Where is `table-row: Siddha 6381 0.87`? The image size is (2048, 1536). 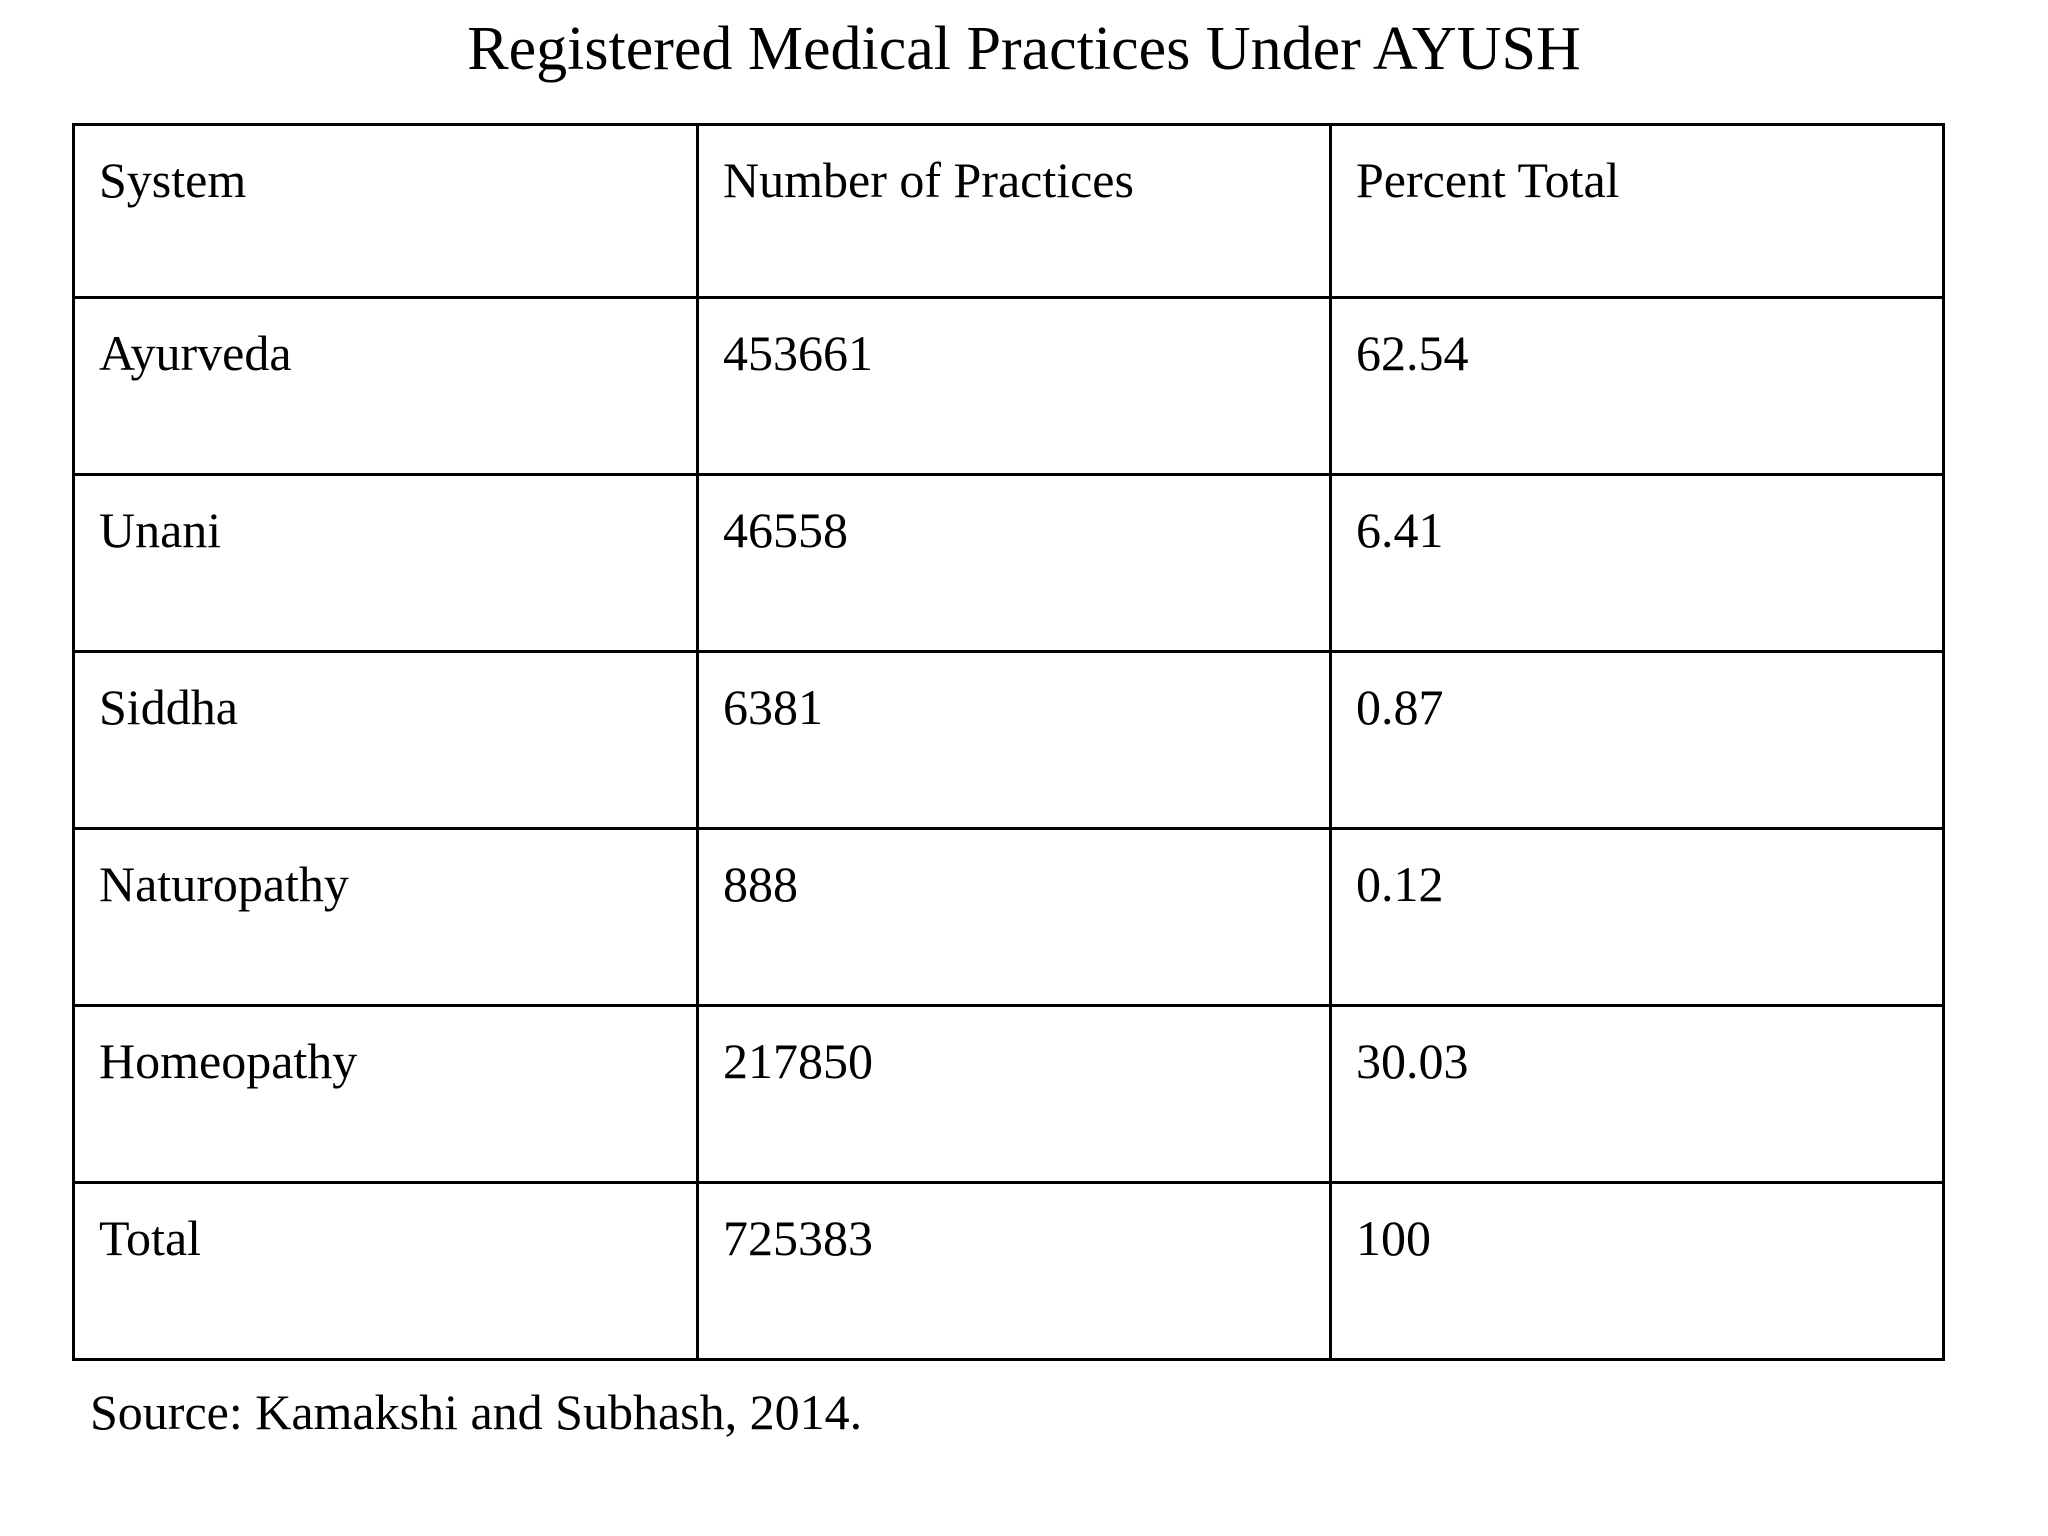
table-row: Siddha 6381 0.87 is located at coordinates (1008, 740).